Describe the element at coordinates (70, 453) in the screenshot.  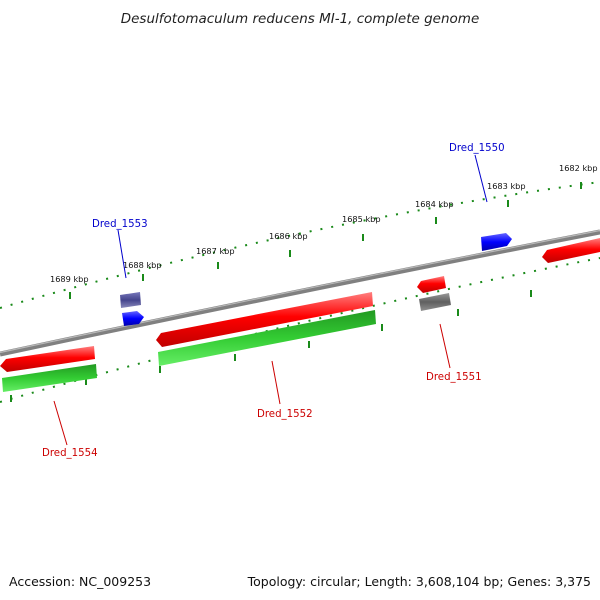
I see `gene-label-dred-1554: Dred_1554` at that location.